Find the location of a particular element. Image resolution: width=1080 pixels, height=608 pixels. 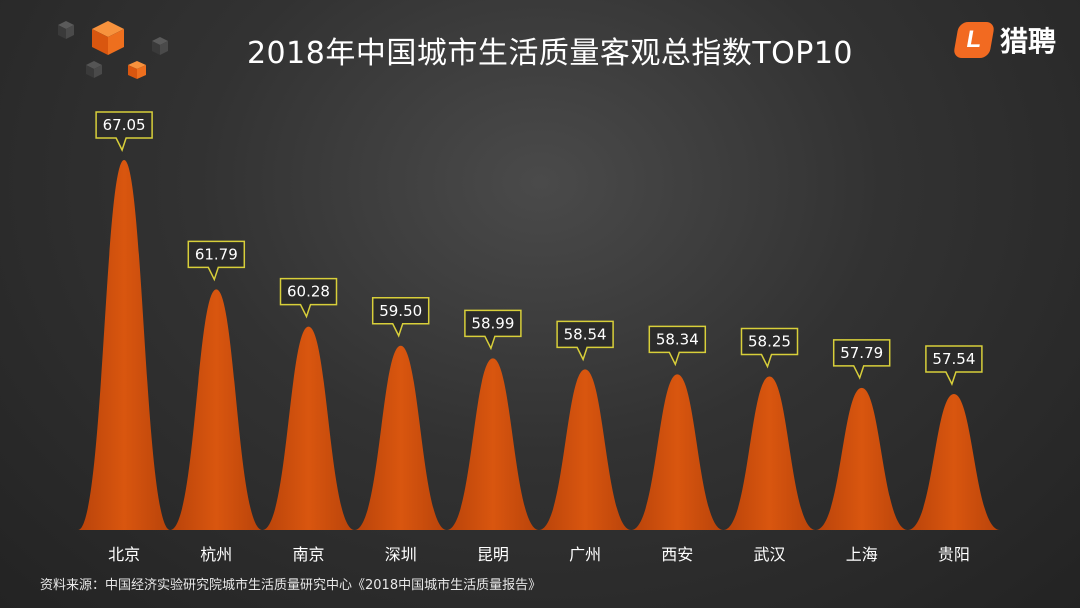

data-label-5: 58.99 is located at coordinates (493, 330).